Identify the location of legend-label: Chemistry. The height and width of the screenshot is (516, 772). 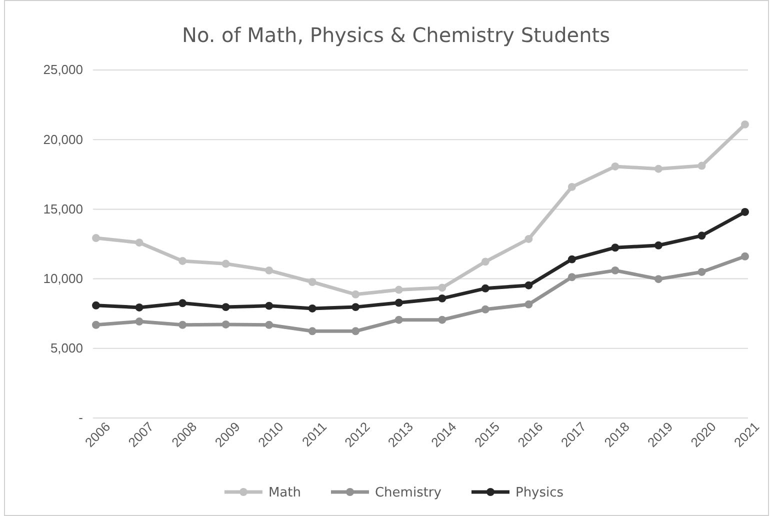
(408, 493).